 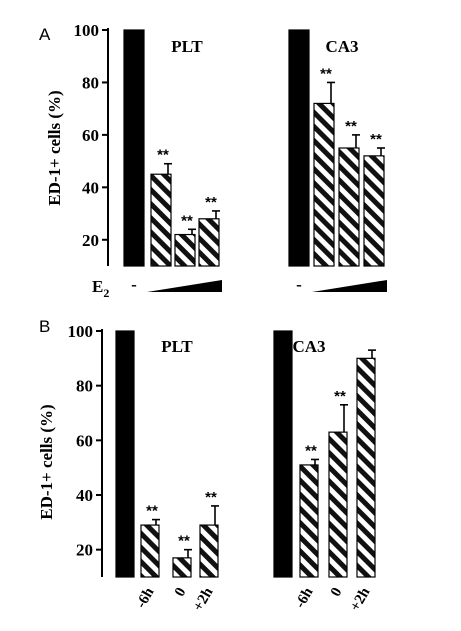 I want to click on treatment-label: E2, so click(x=100, y=288).